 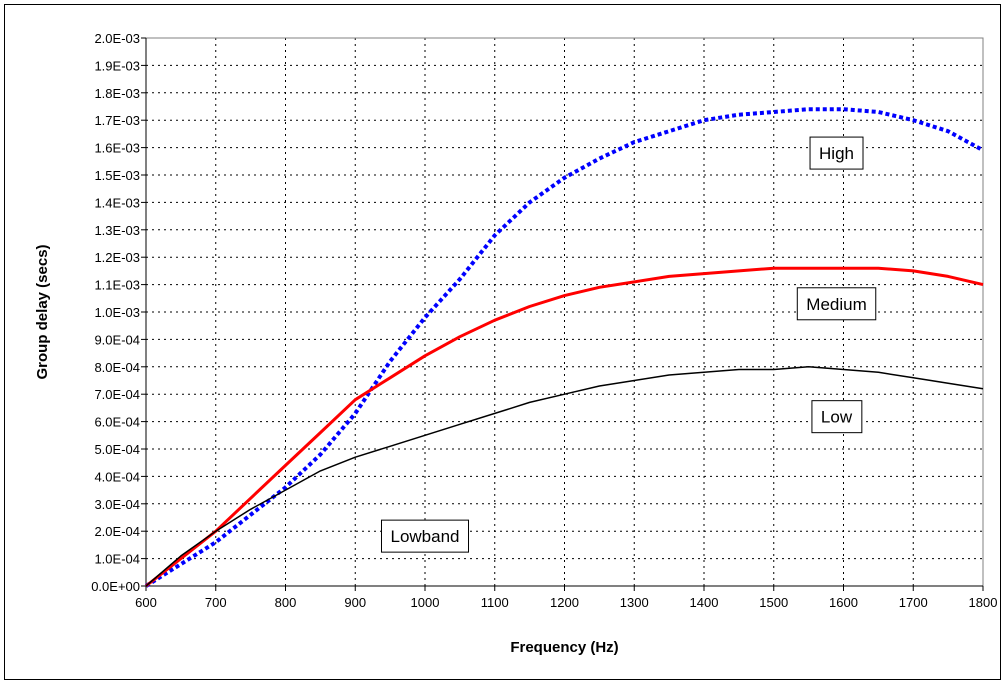 What do you see at coordinates (117, 257) in the screenshot?
I see `y-tick-label: 1.2E-03` at bounding box center [117, 257].